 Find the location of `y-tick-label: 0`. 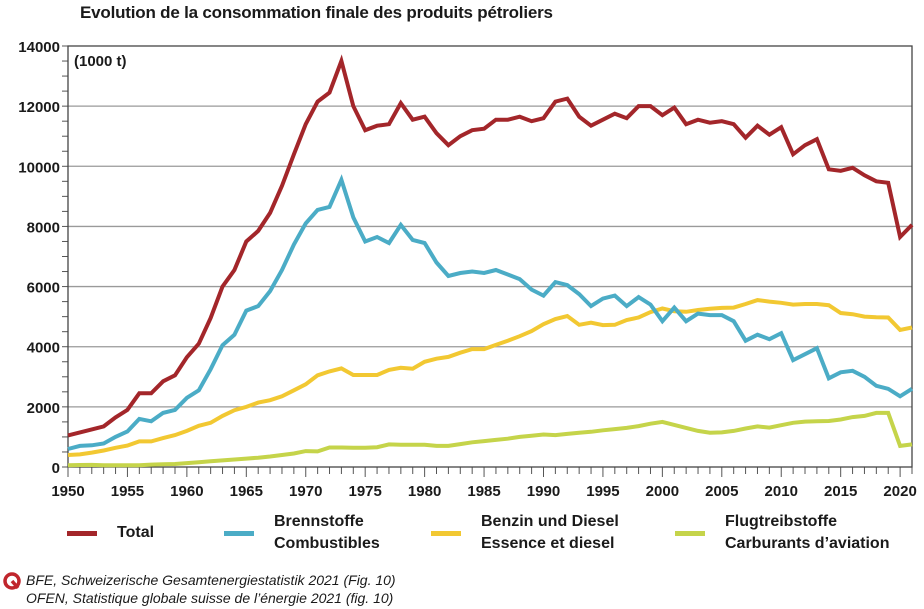

y-tick-label: 0 is located at coordinates (56, 468).